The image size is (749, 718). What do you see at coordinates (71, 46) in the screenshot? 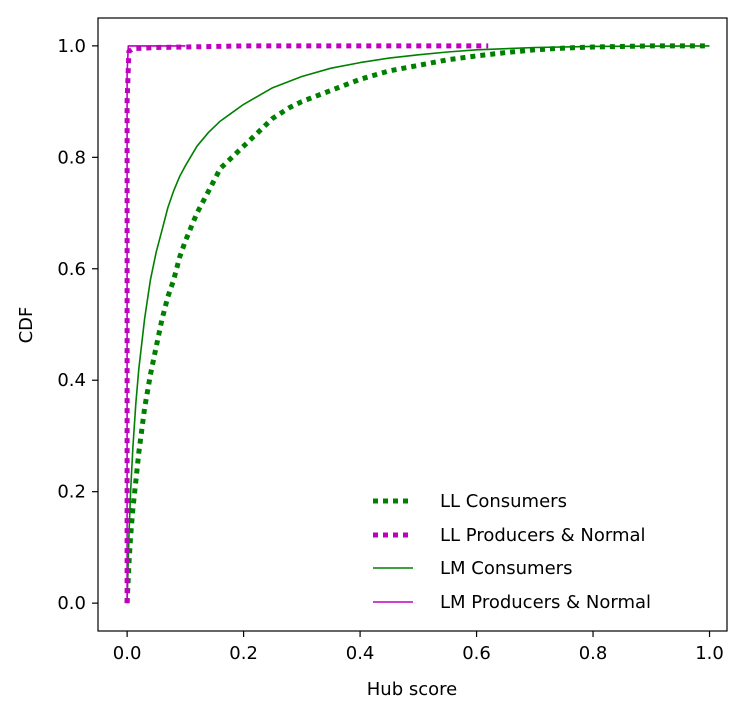
I see `y-tick-label: 1.0` at bounding box center [71, 46].